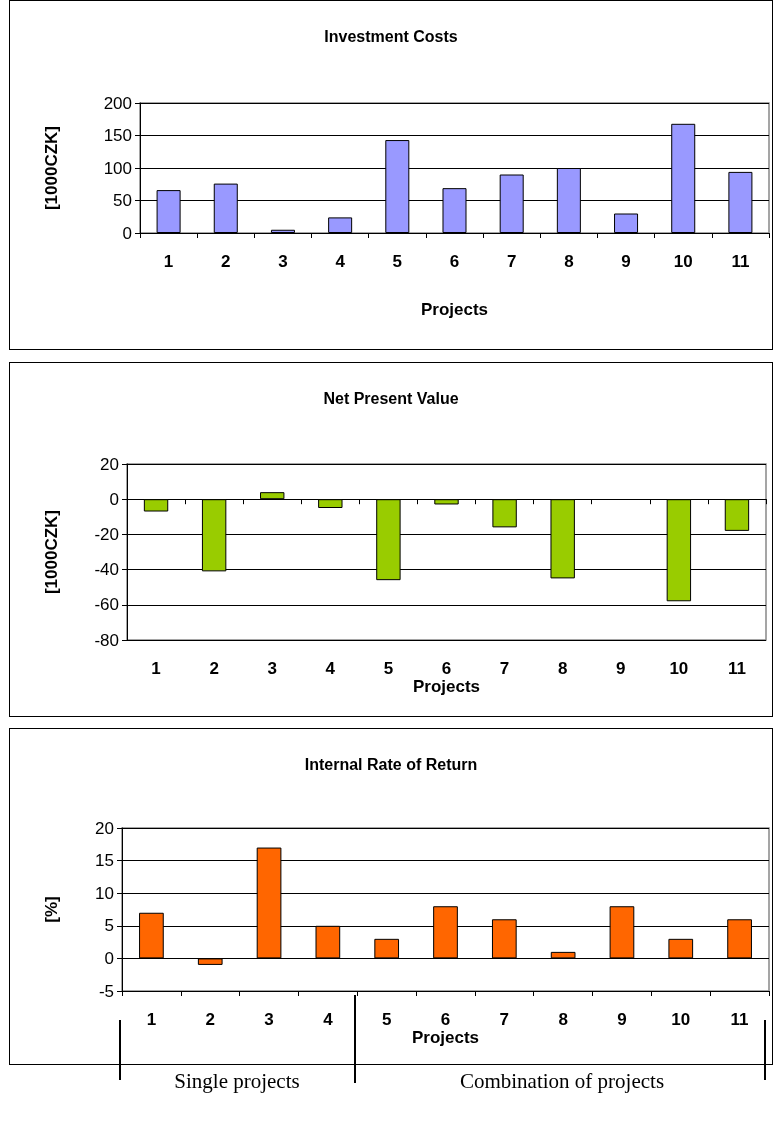 The image size is (773, 1121). What do you see at coordinates (117, 168) in the screenshot?
I see `y-tick-label: 100` at bounding box center [117, 168].